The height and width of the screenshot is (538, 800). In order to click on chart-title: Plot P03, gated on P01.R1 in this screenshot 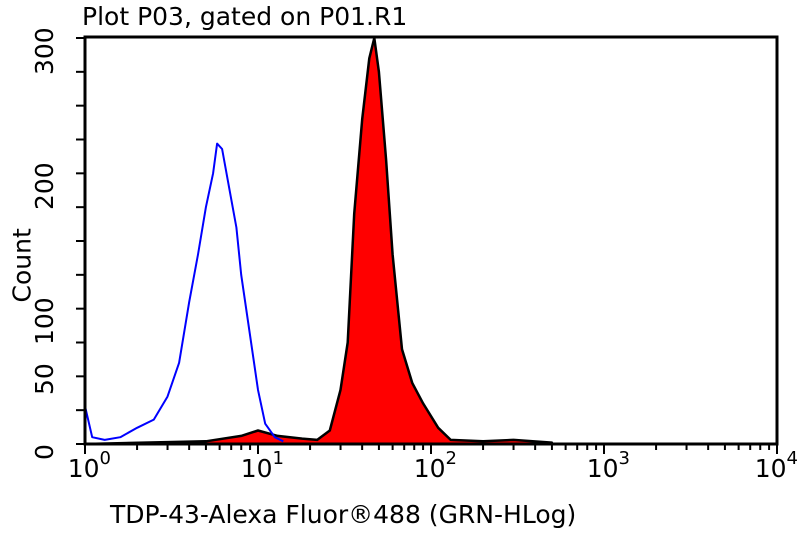, I will do `click(245, 16)`.